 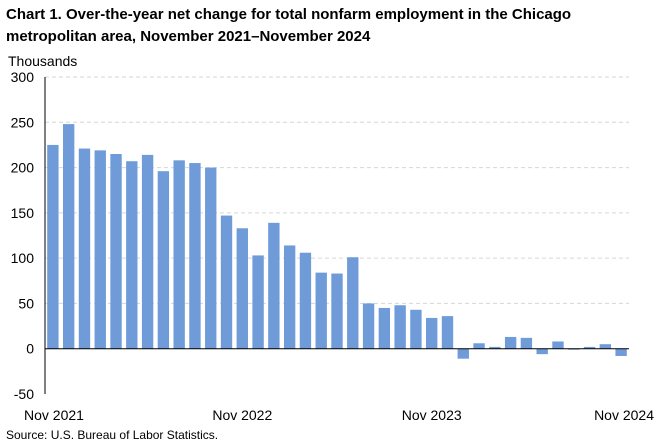 What do you see at coordinates (23, 258) in the screenshot?
I see `y-tick-label: 100` at bounding box center [23, 258].